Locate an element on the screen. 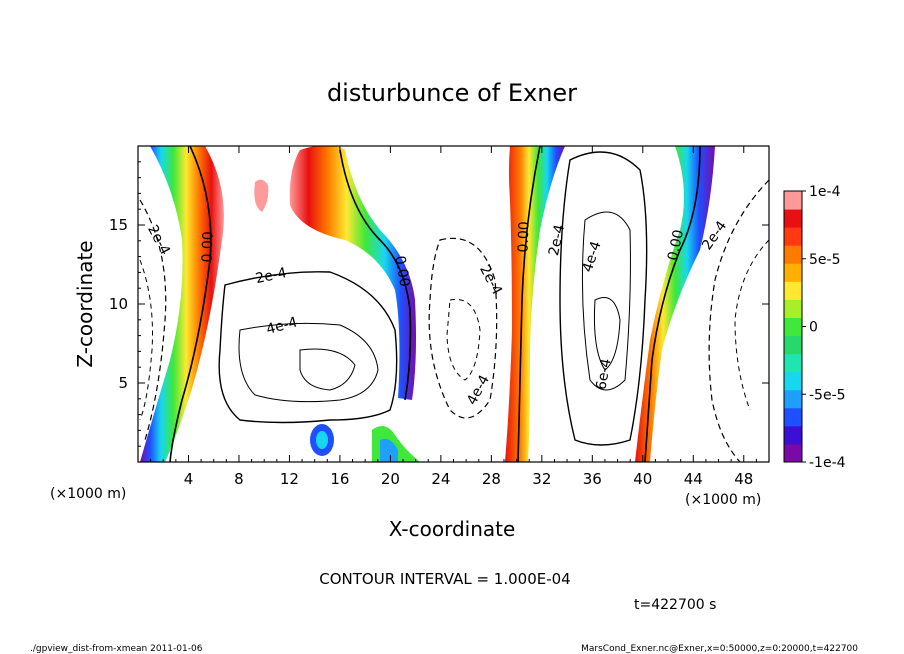  x-tick-label: 4 is located at coordinates (189, 479).